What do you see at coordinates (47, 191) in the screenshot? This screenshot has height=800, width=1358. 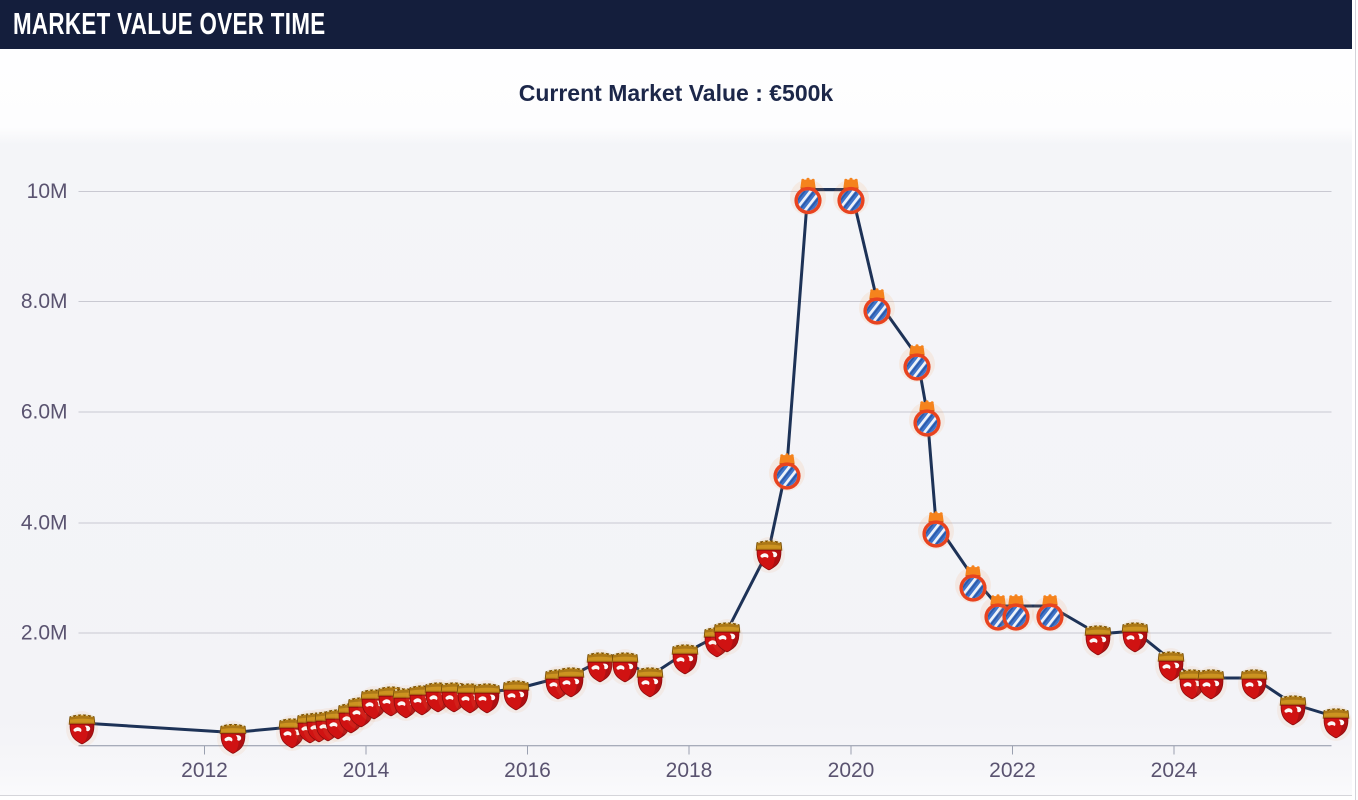 I see `svg-text: 10M` at bounding box center [47, 191].